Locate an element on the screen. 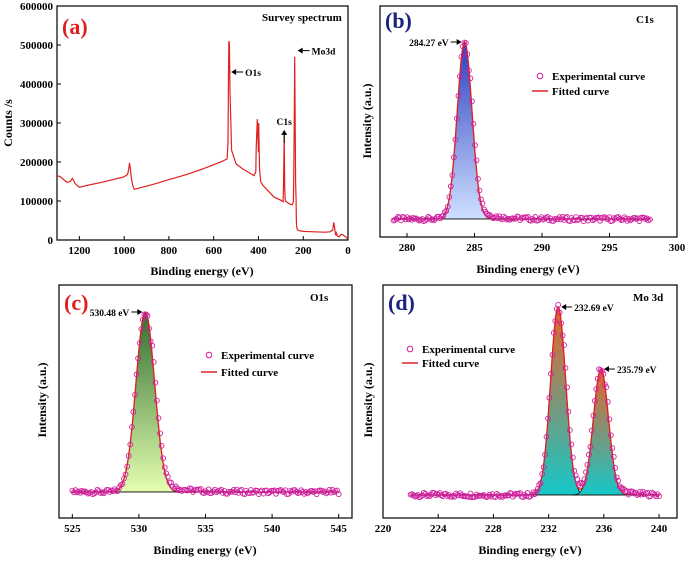  panel-c-xtick-label: 535 is located at coordinates (205, 529).